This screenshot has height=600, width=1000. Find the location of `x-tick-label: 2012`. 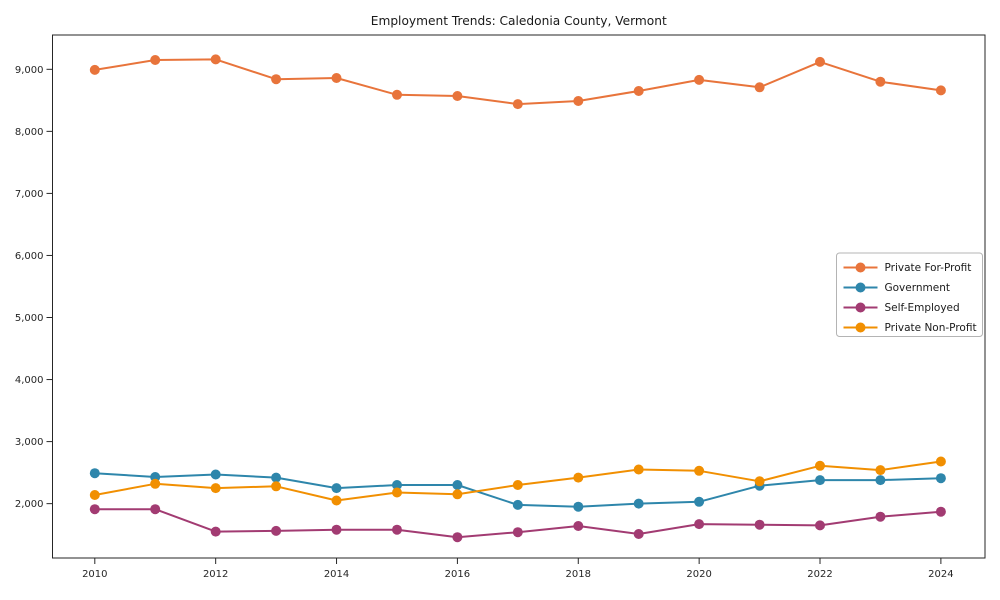

x-tick-label: 2012 is located at coordinates (215, 574).